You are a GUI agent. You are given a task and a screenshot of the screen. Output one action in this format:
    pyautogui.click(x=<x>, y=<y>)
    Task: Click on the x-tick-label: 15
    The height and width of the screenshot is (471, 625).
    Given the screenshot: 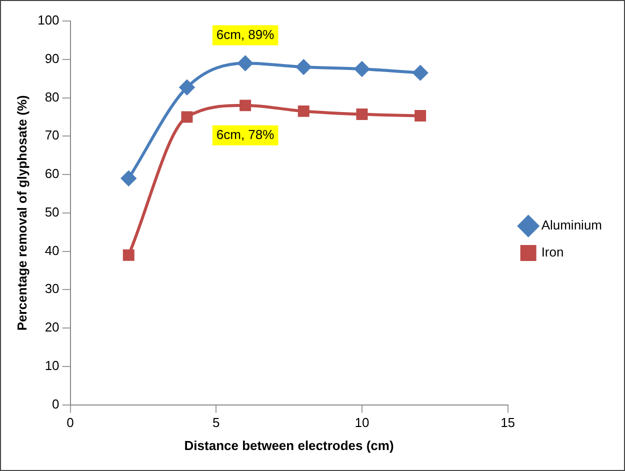 What is the action you would take?
    pyautogui.click(x=508, y=422)
    